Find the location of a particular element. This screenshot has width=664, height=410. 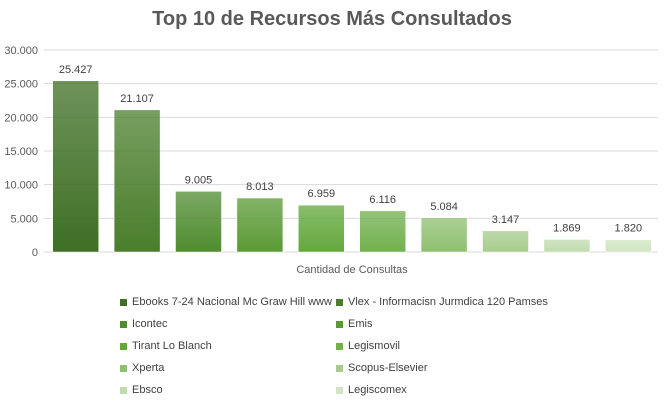

legend-item: Xperta is located at coordinates (142, 368).